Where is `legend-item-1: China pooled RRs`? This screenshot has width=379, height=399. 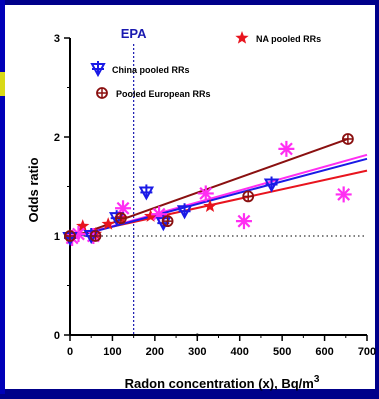
legend-item-1: China pooled RRs is located at coordinates (140, 69).